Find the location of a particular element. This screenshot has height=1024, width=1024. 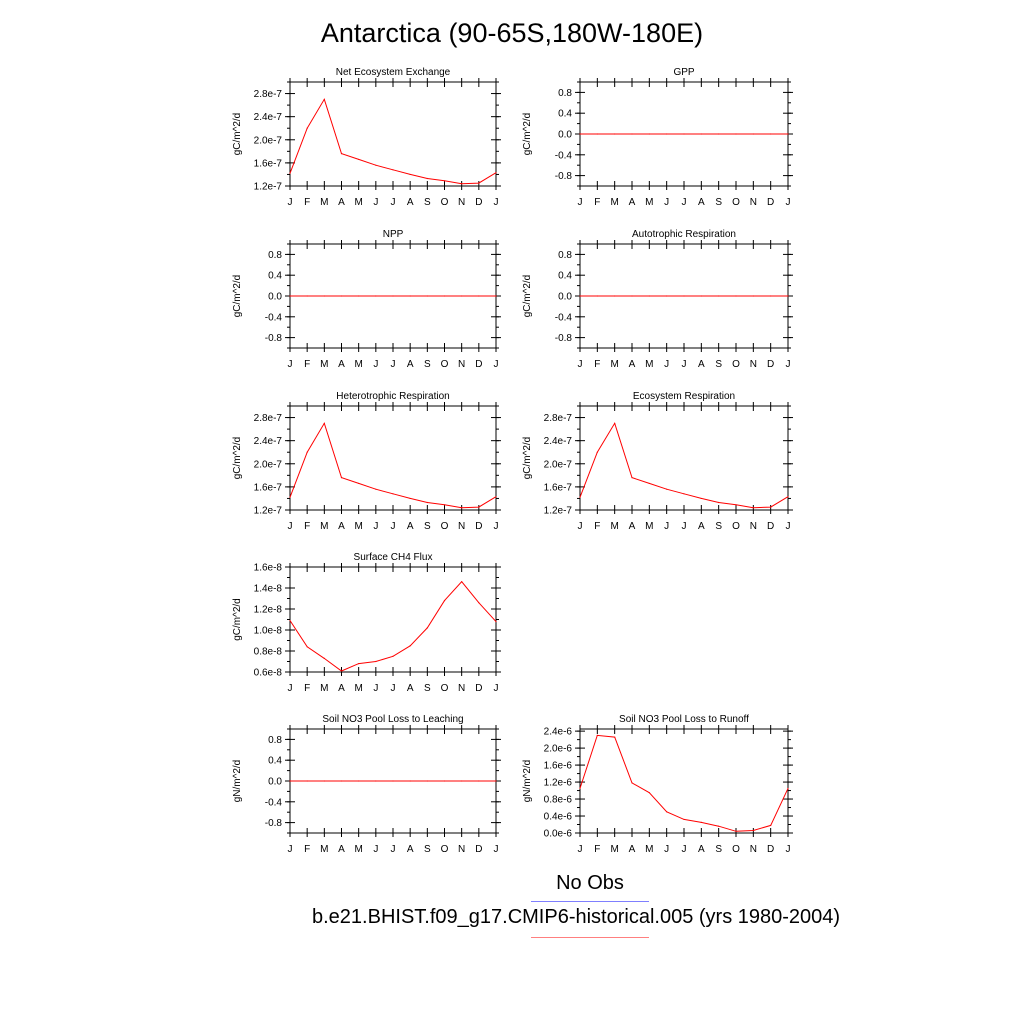

legend-obs-line is located at coordinates (590, 901).